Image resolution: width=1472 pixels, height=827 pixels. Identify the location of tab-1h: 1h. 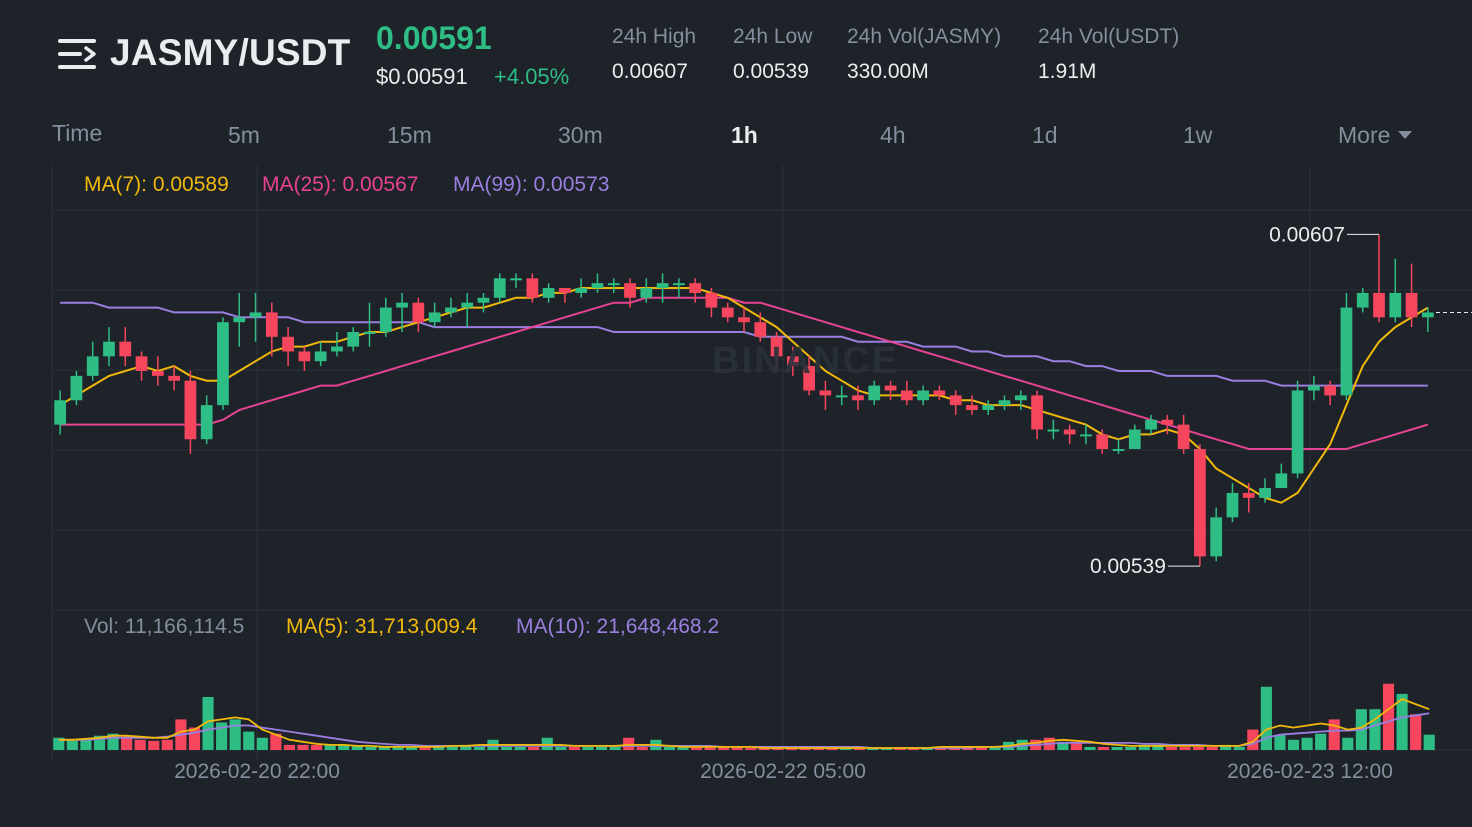
(744, 135).